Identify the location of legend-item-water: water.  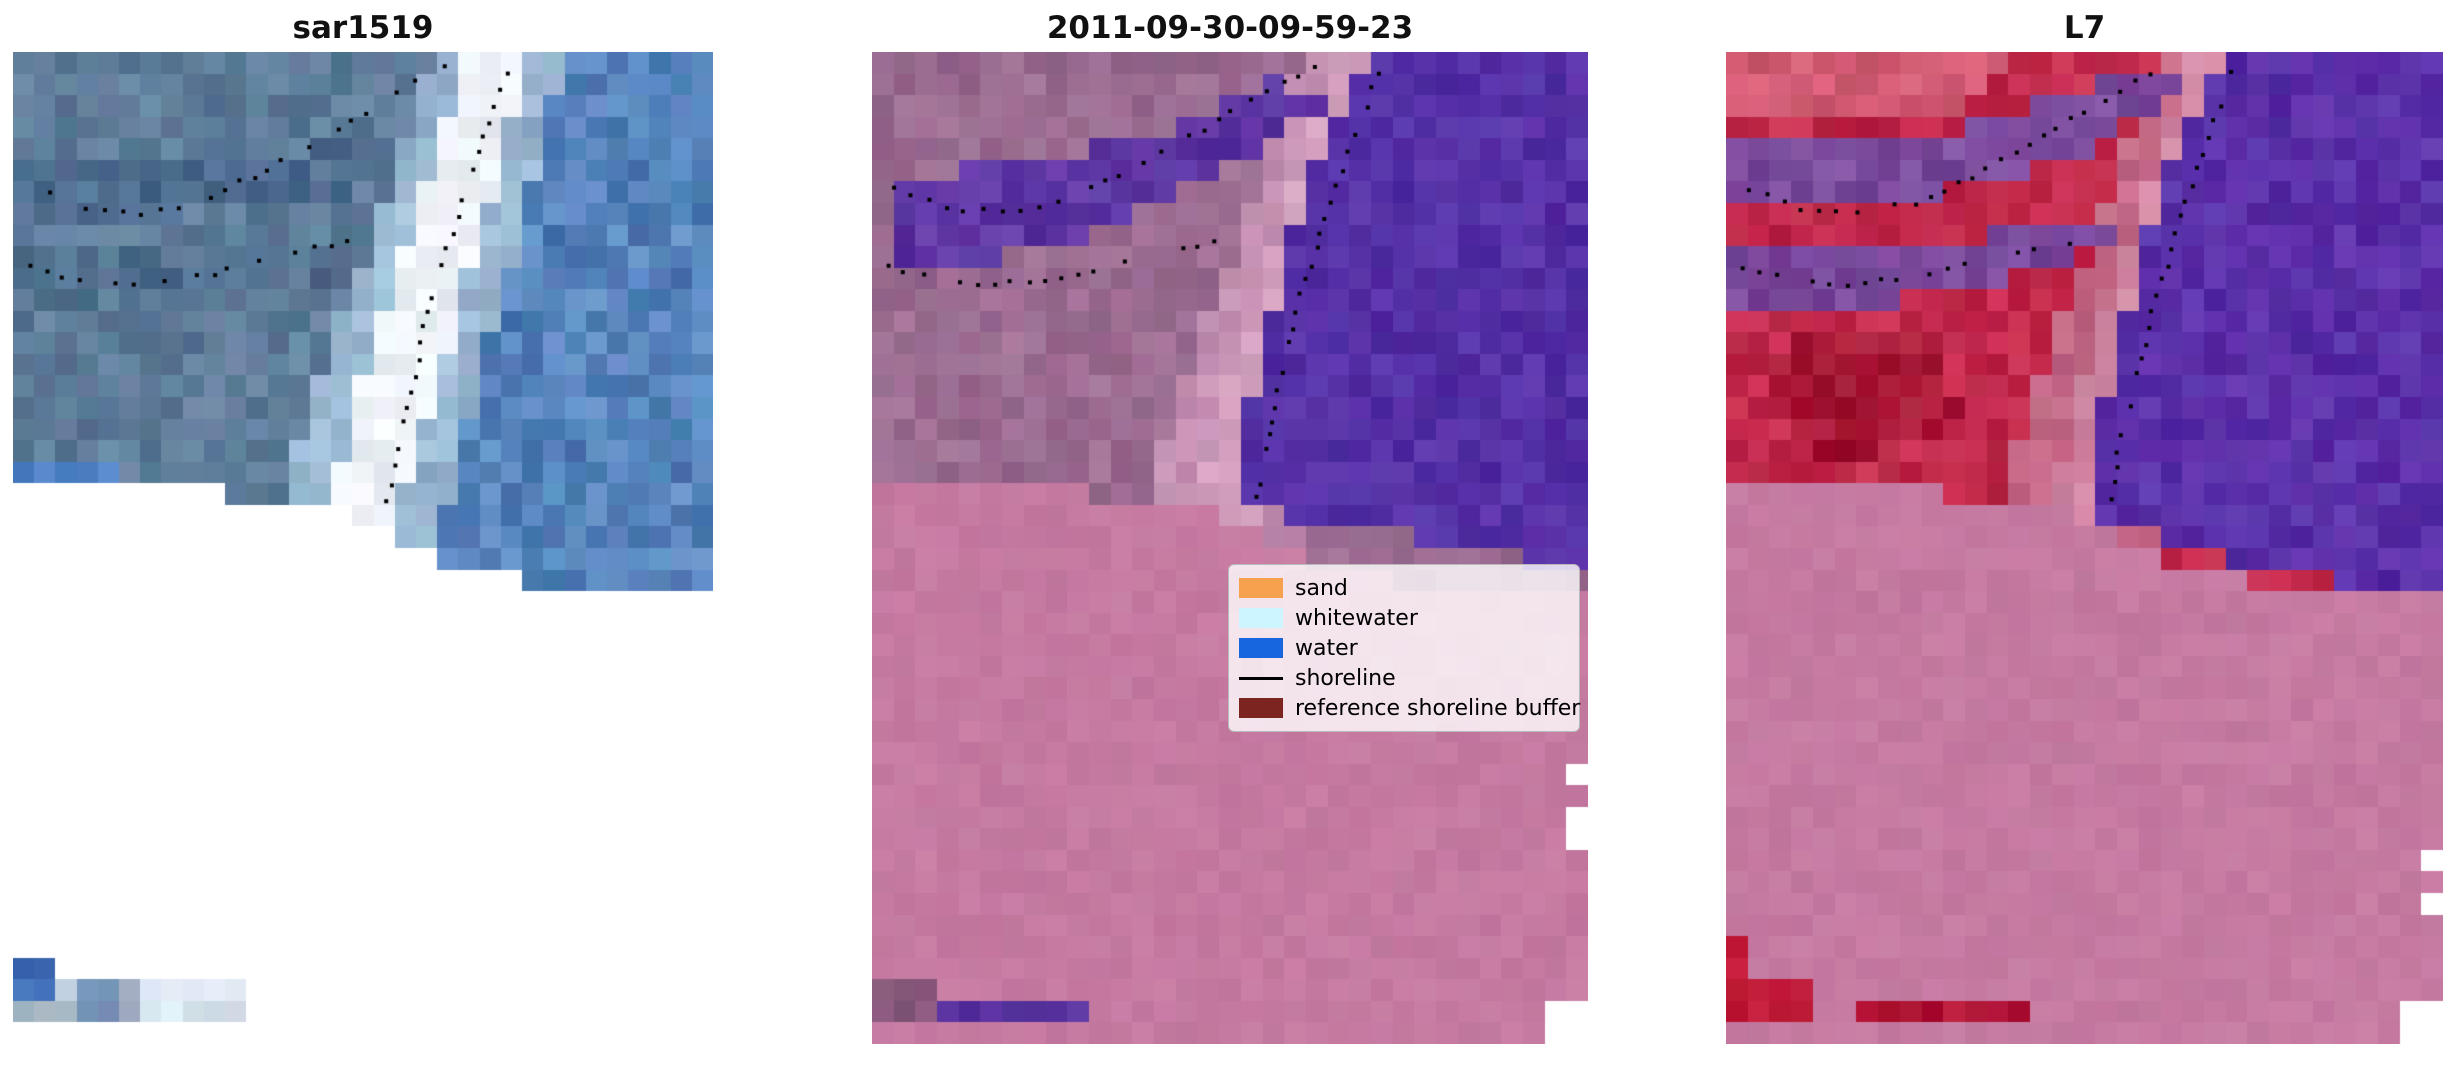
(1404, 648).